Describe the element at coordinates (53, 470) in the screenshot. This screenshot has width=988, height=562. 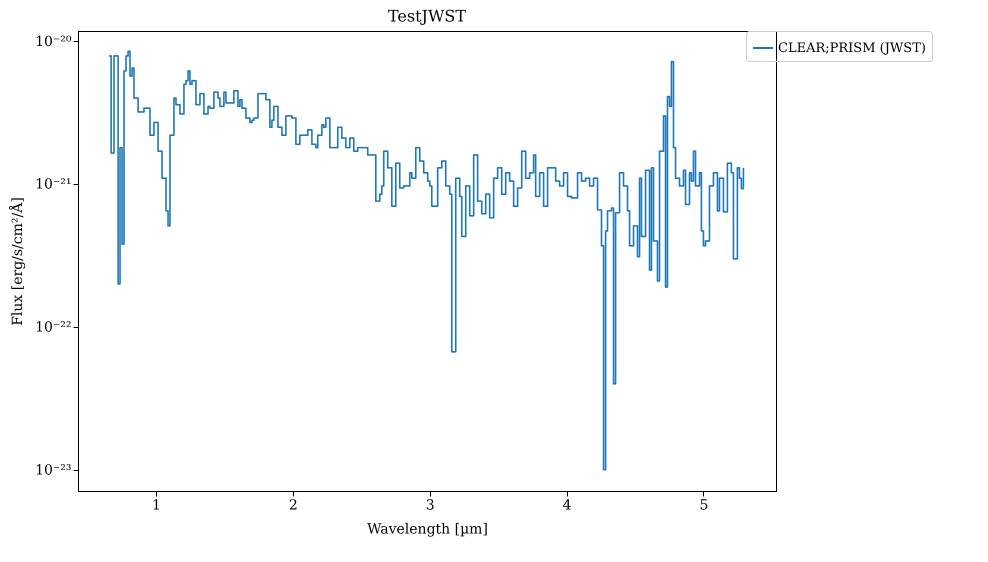
I see `y-tick-label: 10⁻²³` at that location.